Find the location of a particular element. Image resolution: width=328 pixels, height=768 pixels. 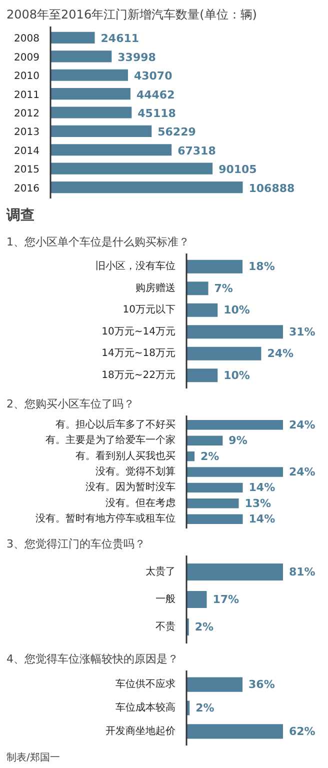

text: 4、您觉得车位涨幅较快的原因是？ is located at coordinates (92, 659).